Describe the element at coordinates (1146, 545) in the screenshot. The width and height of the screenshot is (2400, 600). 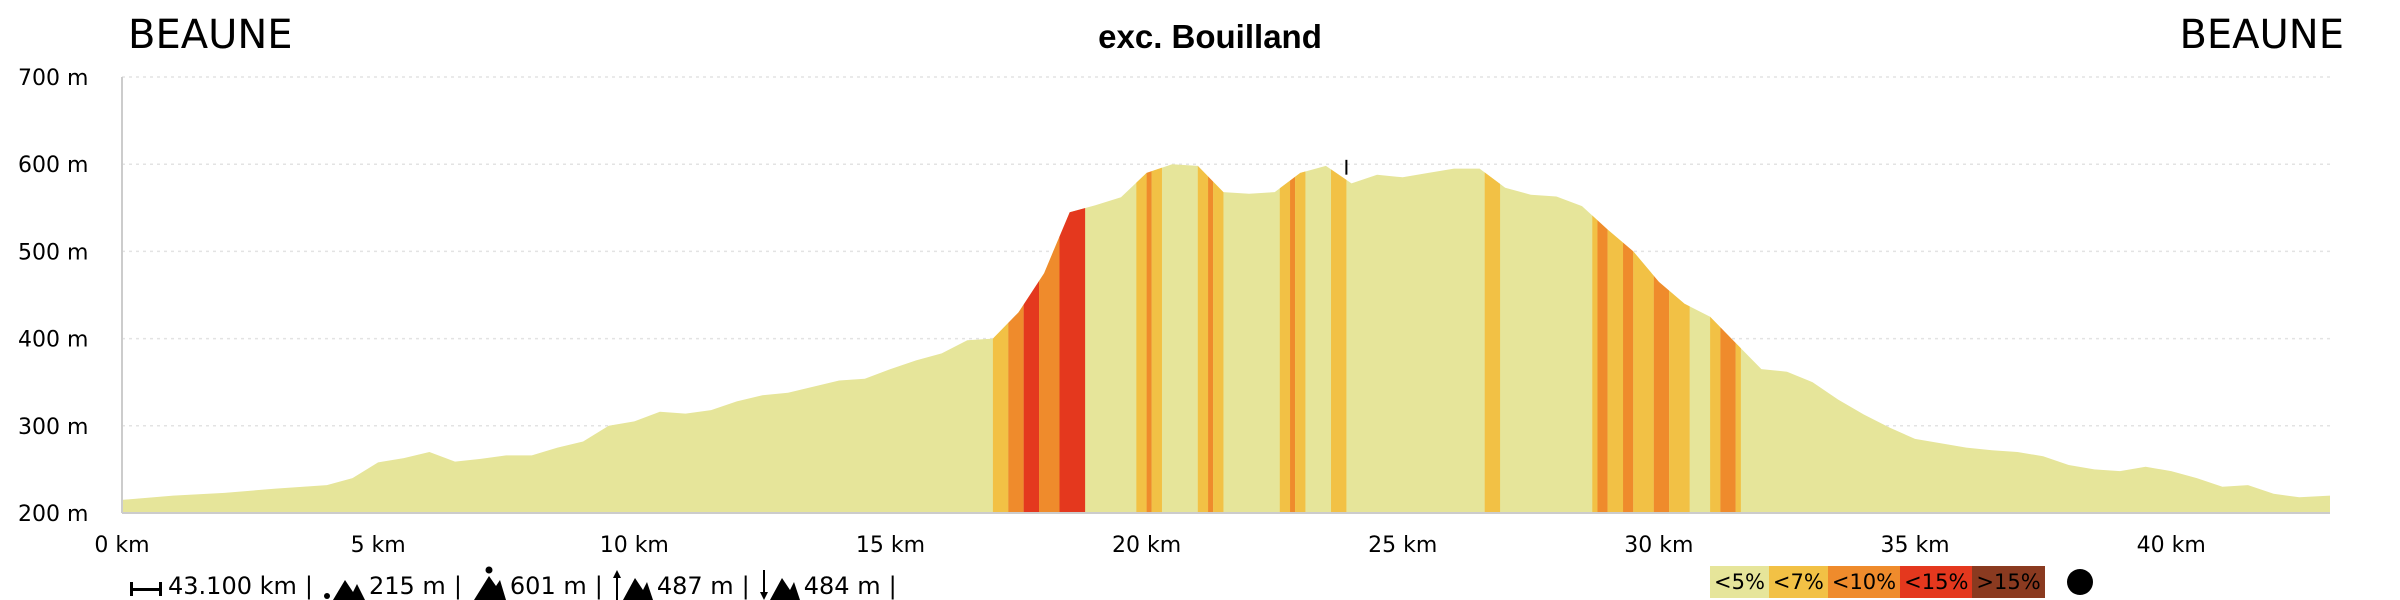
I see `x-tick-label: 20 km` at that location.